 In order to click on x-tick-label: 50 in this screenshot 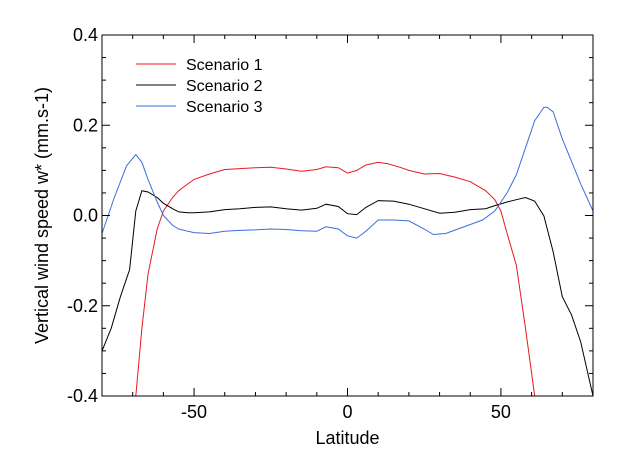, I will do `click(501, 412)`.